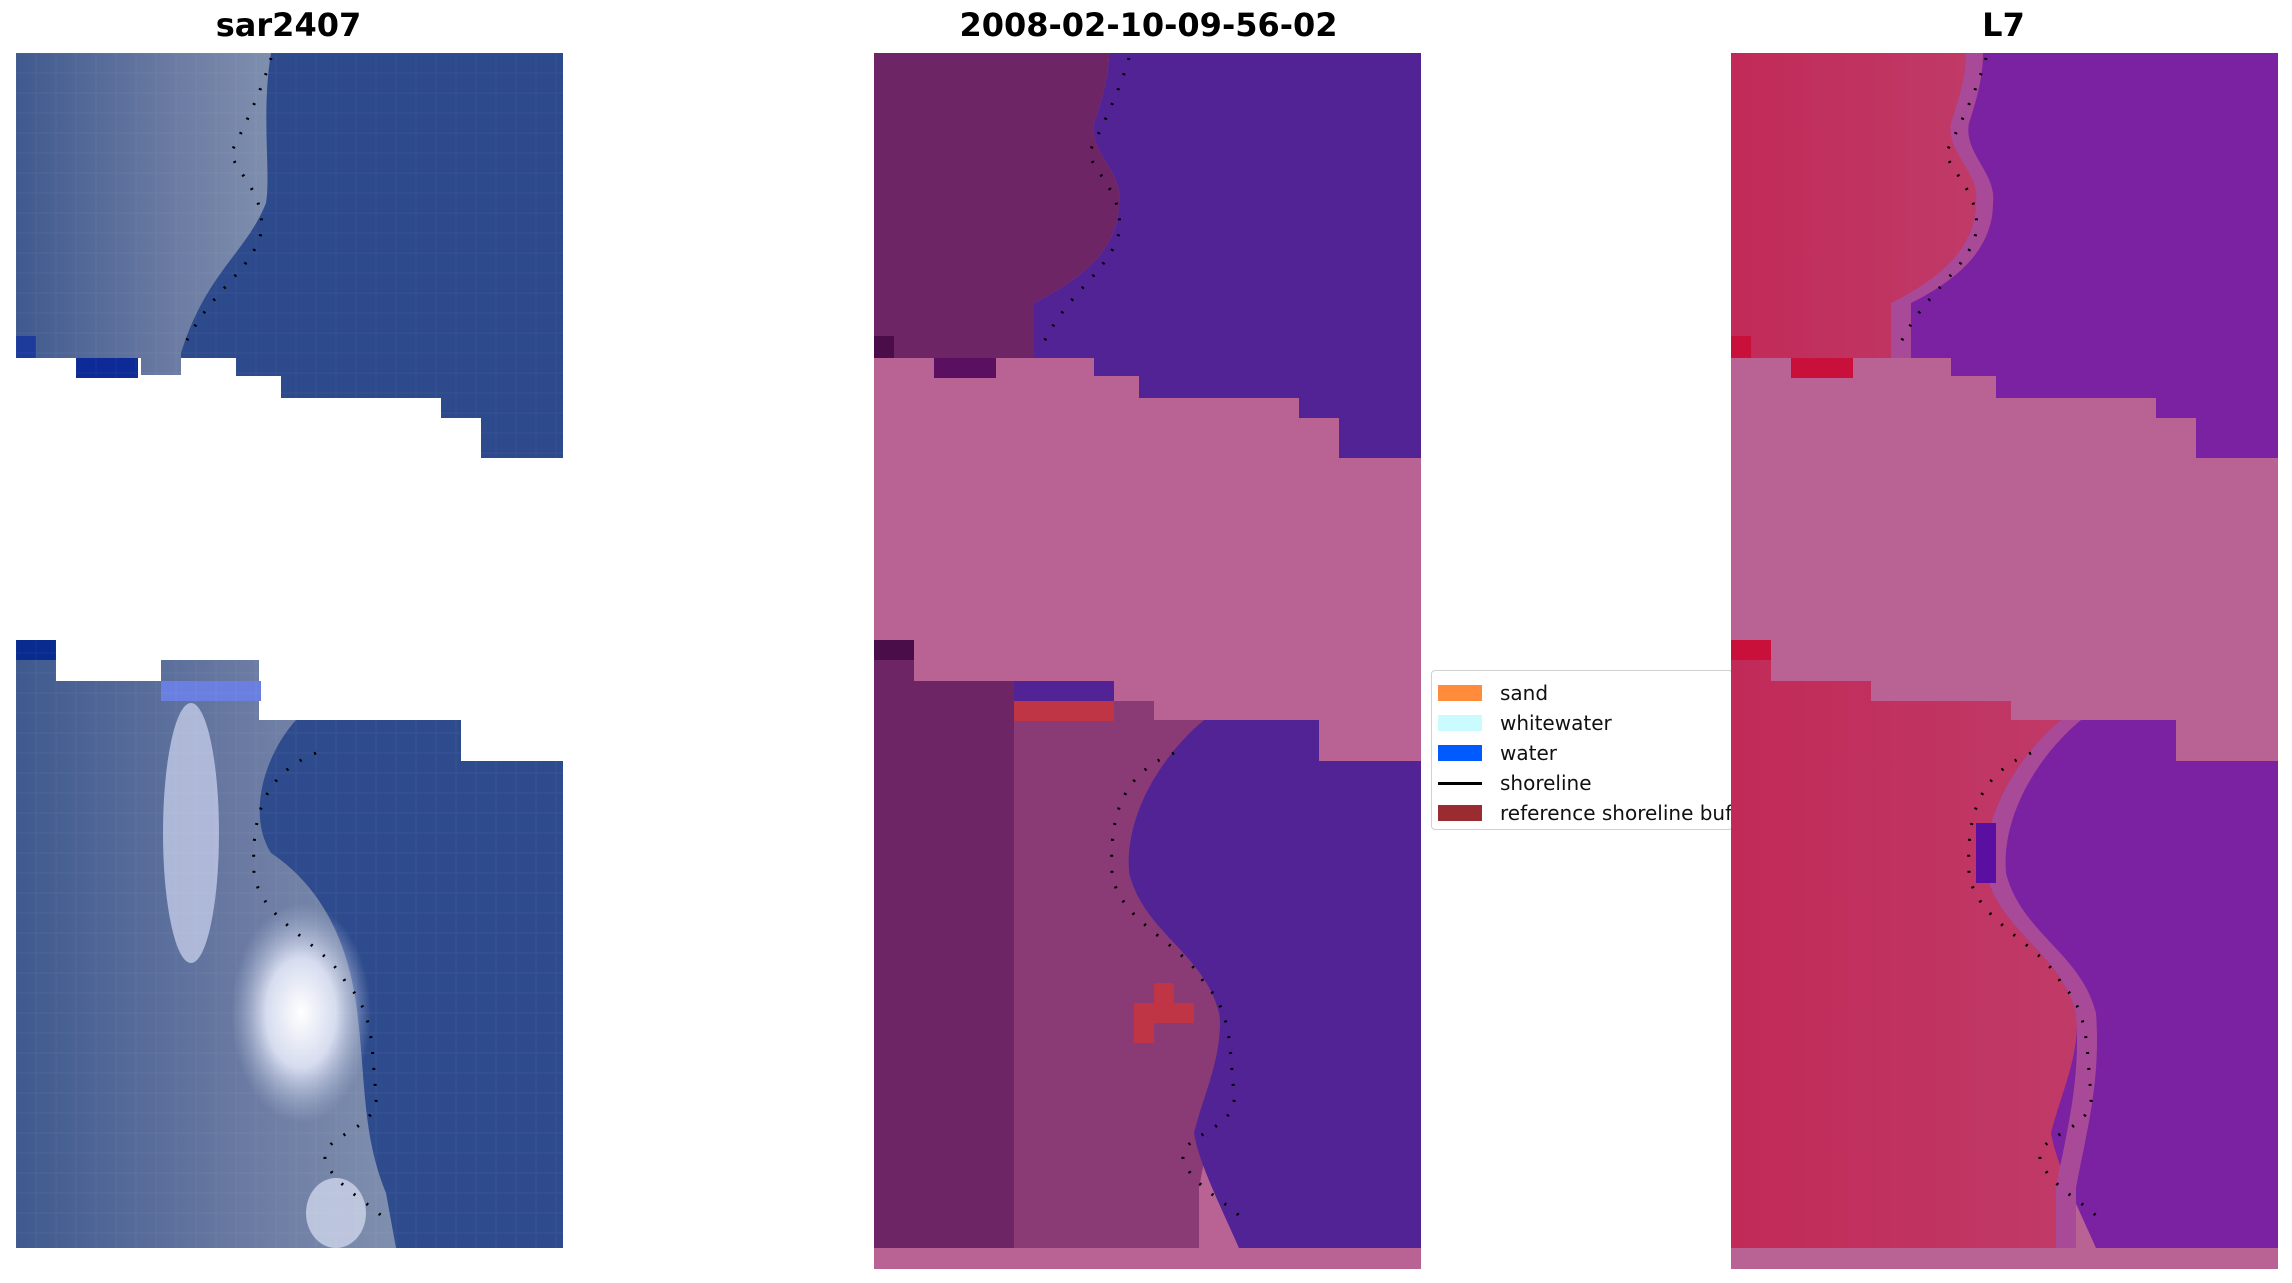 The width and height of the screenshot is (2292, 1283). Describe the element at coordinates (1546, 783) in the screenshot. I see `legend-label-shoreline: shoreline` at that location.